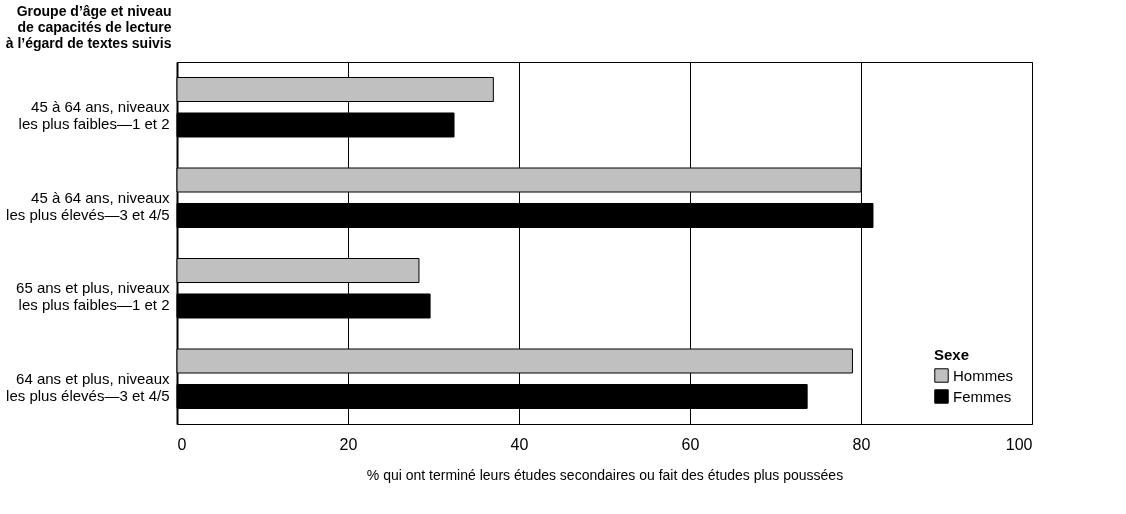 Image resolution: width=1126 pixels, height=514 pixels. Describe the element at coordinates (983, 375) in the screenshot. I see `legend-label: Hommes` at that location.